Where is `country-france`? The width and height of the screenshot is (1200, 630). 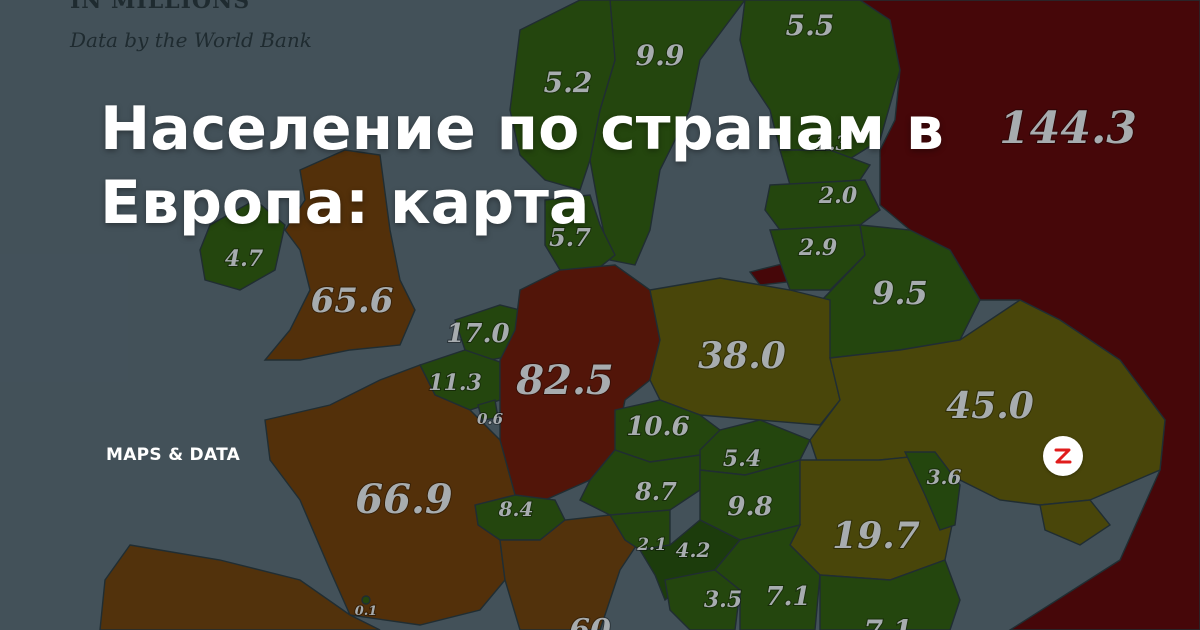
country-france is located at coordinates (390, 495).